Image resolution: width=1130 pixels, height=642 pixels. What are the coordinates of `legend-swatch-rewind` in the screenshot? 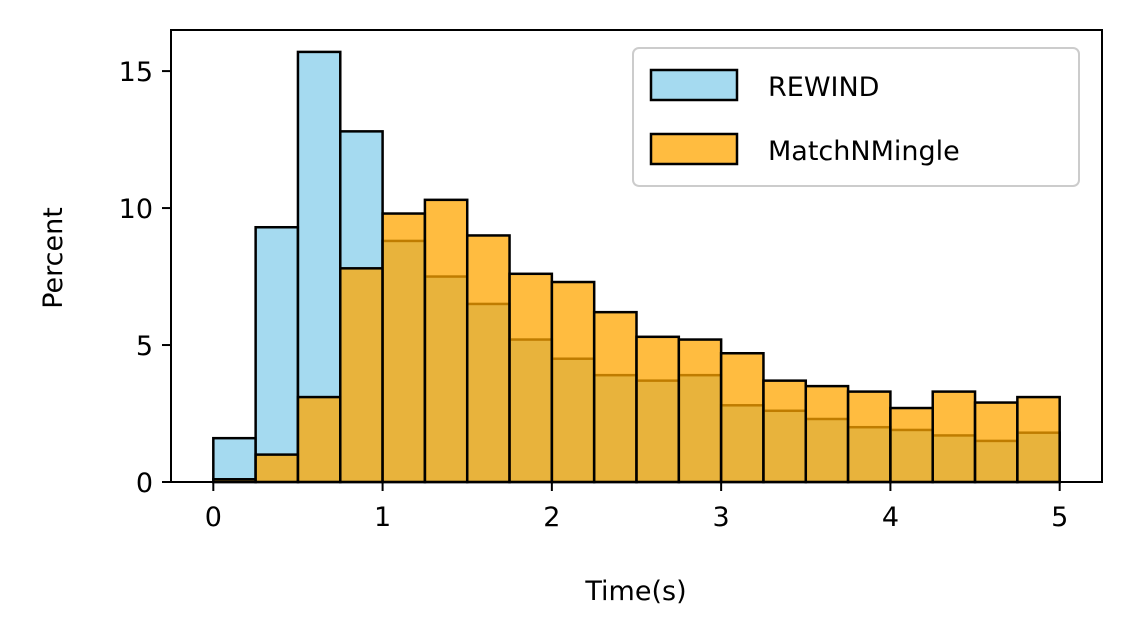 It's located at (694, 85).